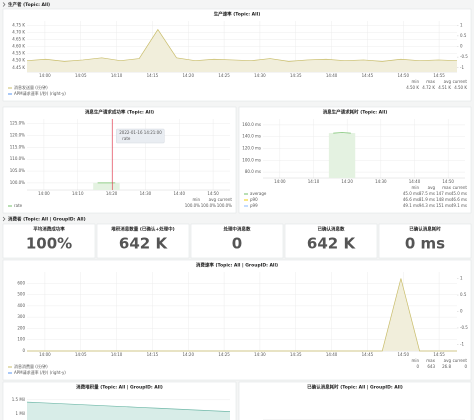  Describe the element at coordinates (18, 67) in the screenshot. I see `y-tick-label: 4.45 K` at that location.